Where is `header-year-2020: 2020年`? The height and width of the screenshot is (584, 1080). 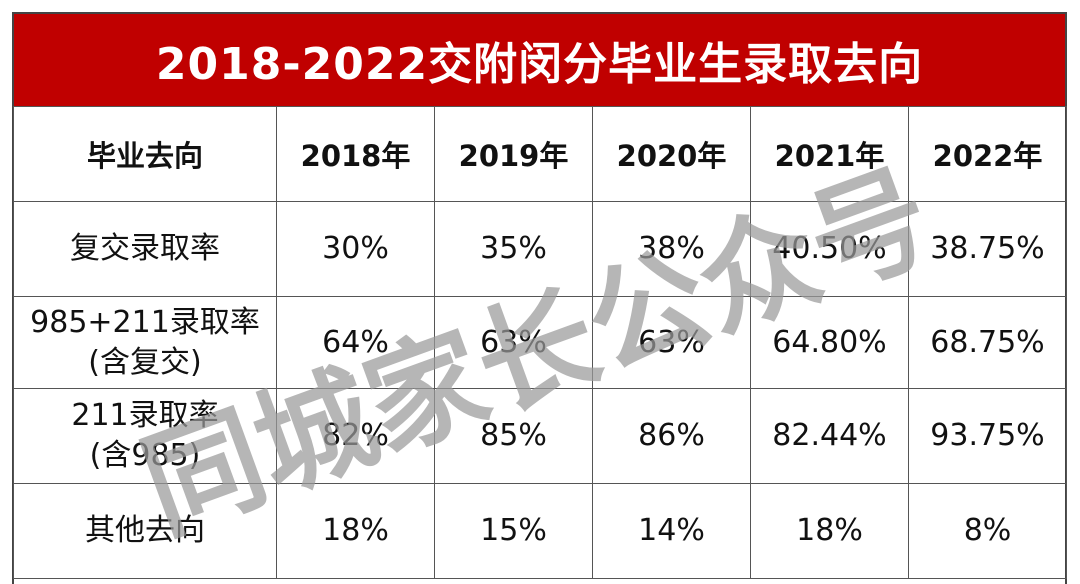 header-year-2020: 2020年 is located at coordinates (671, 154).